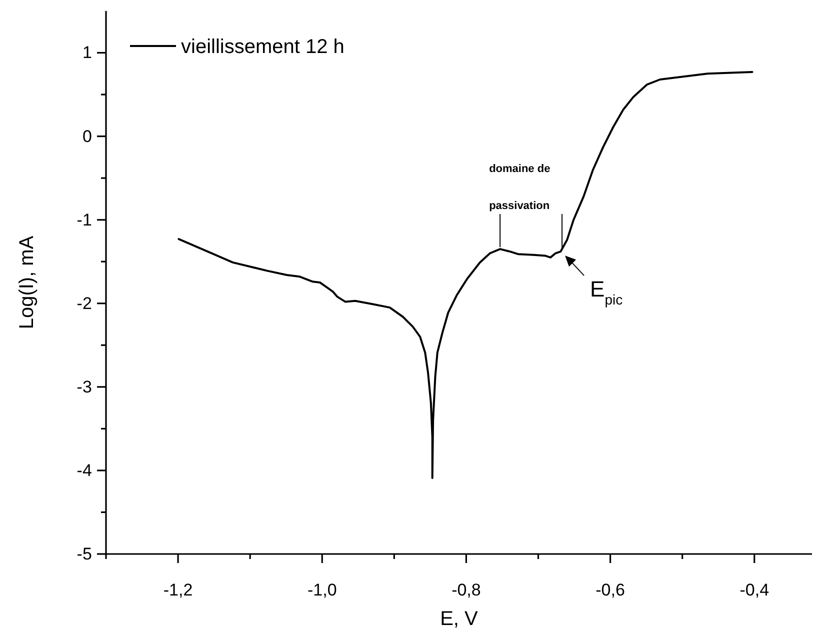 The width and height of the screenshot is (815, 637). What do you see at coordinates (84, 386) in the screenshot?
I see `y-tick-label: -3` at bounding box center [84, 386].